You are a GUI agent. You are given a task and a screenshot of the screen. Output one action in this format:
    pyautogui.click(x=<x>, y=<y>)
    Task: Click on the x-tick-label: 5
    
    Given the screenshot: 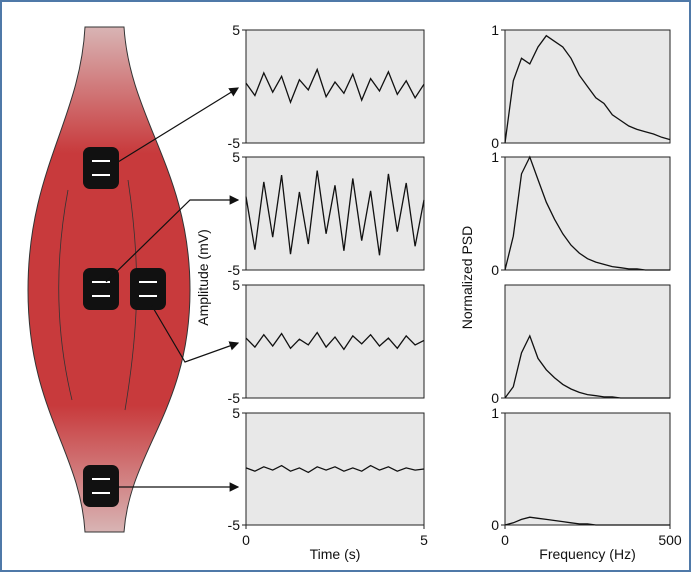 What is the action you would take?
    pyautogui.click(x=424, y=540)
    